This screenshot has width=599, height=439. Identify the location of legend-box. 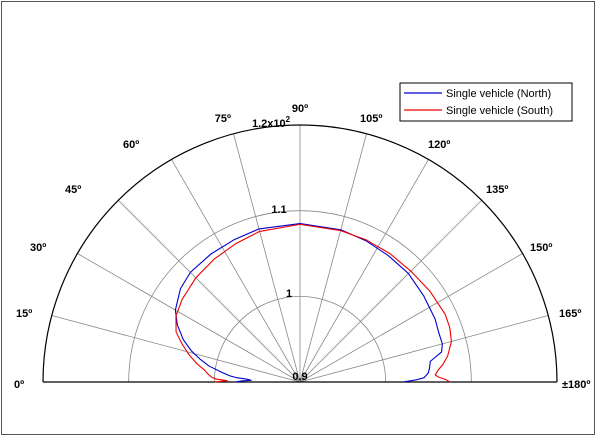
(486, 102).